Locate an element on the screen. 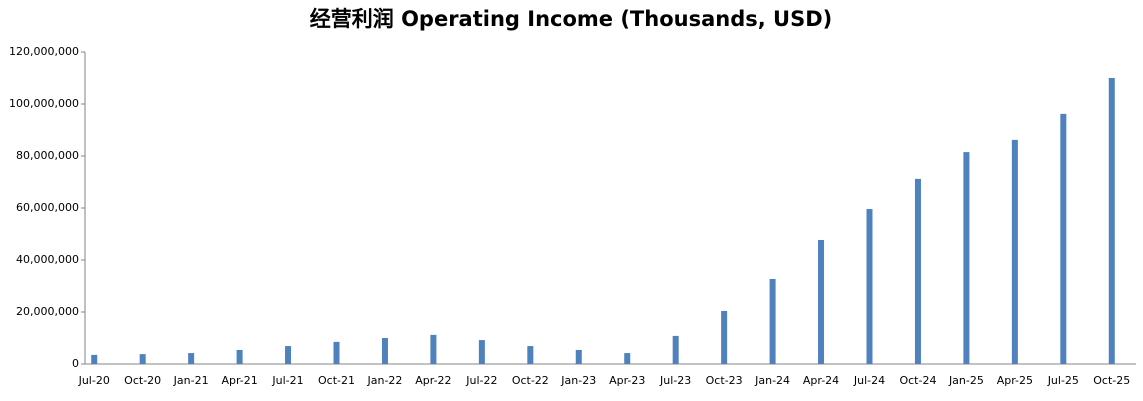 This screenshot has height=401, width=1143. x-tick-label: Jan-24 is located at coordinates (772, 380).